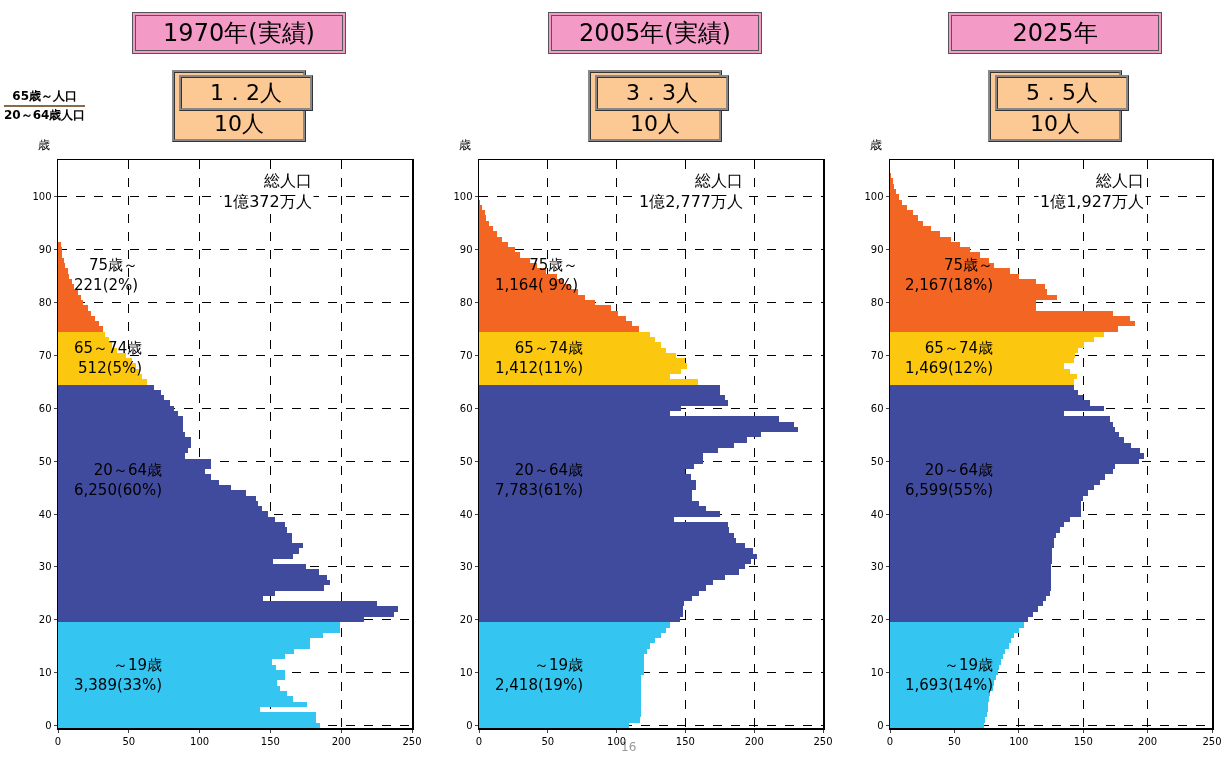  What do you see at coordinates (118, 480) in the screenshot?
I see `annotation: 20～64歳 6,250(60%)` at bounding box center [118, 480].